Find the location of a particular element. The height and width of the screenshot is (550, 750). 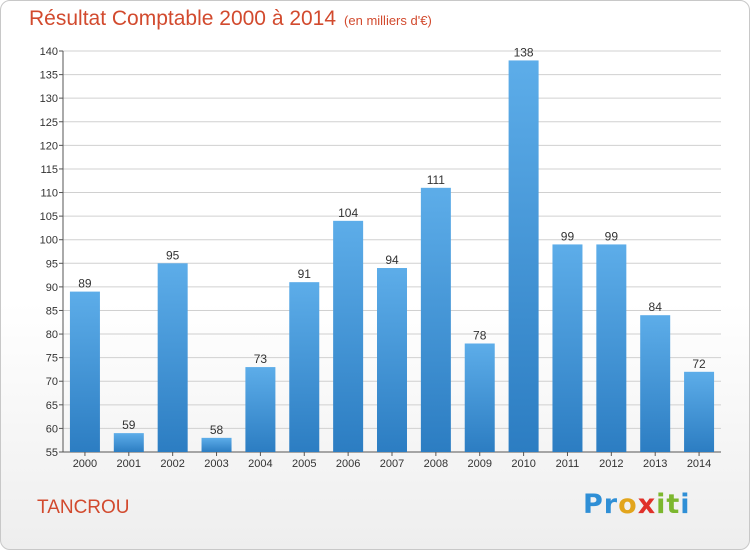

proxiti-logo: Proxiti is located at coordinates (637, 504).